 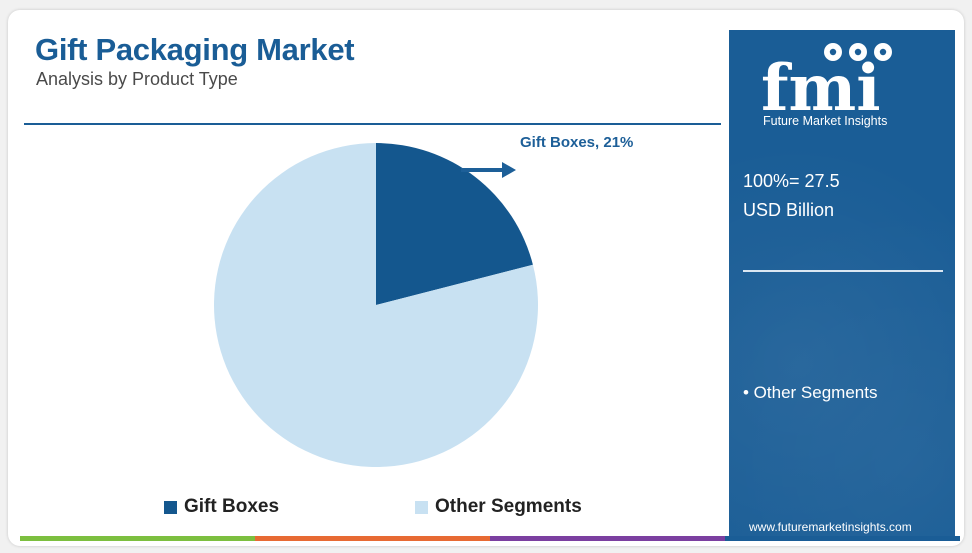 What do you see at coordinates (821, 84) in the screenshot?
I see `logo-lettering: fmi` at bounding box center [821, 84].